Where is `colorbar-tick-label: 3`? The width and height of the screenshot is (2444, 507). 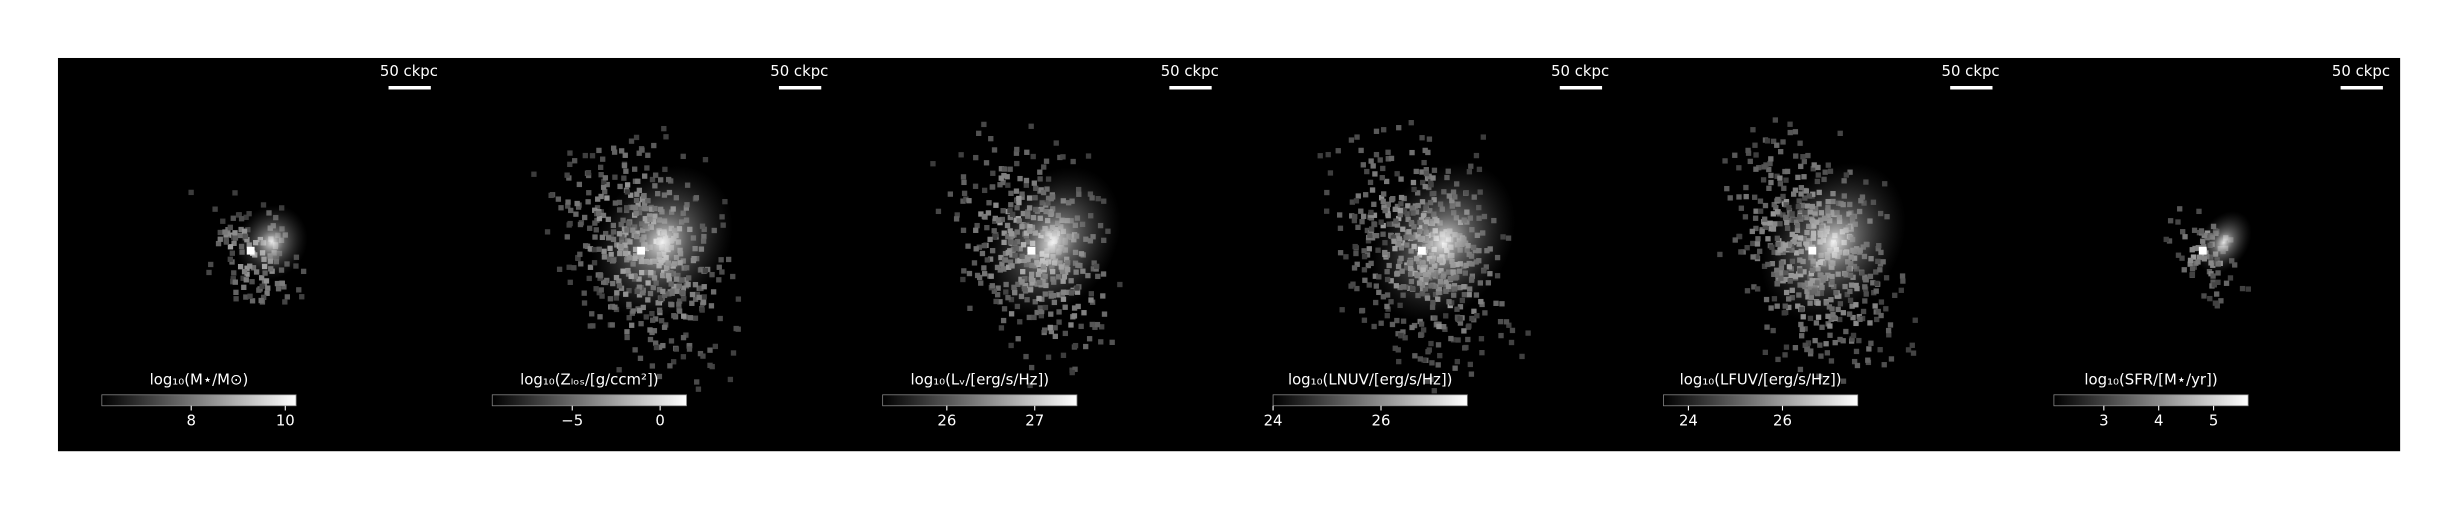 colorbar-tick-label: 3 is located at coordinates (2103, 420).